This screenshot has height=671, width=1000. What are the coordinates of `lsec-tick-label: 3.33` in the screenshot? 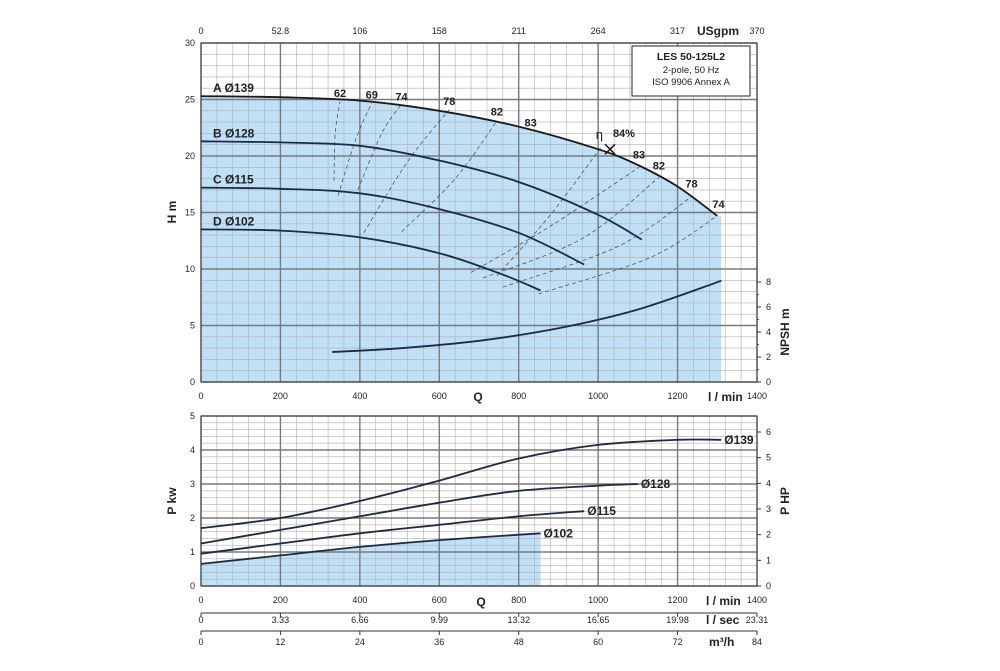 It's located at (281, 620).